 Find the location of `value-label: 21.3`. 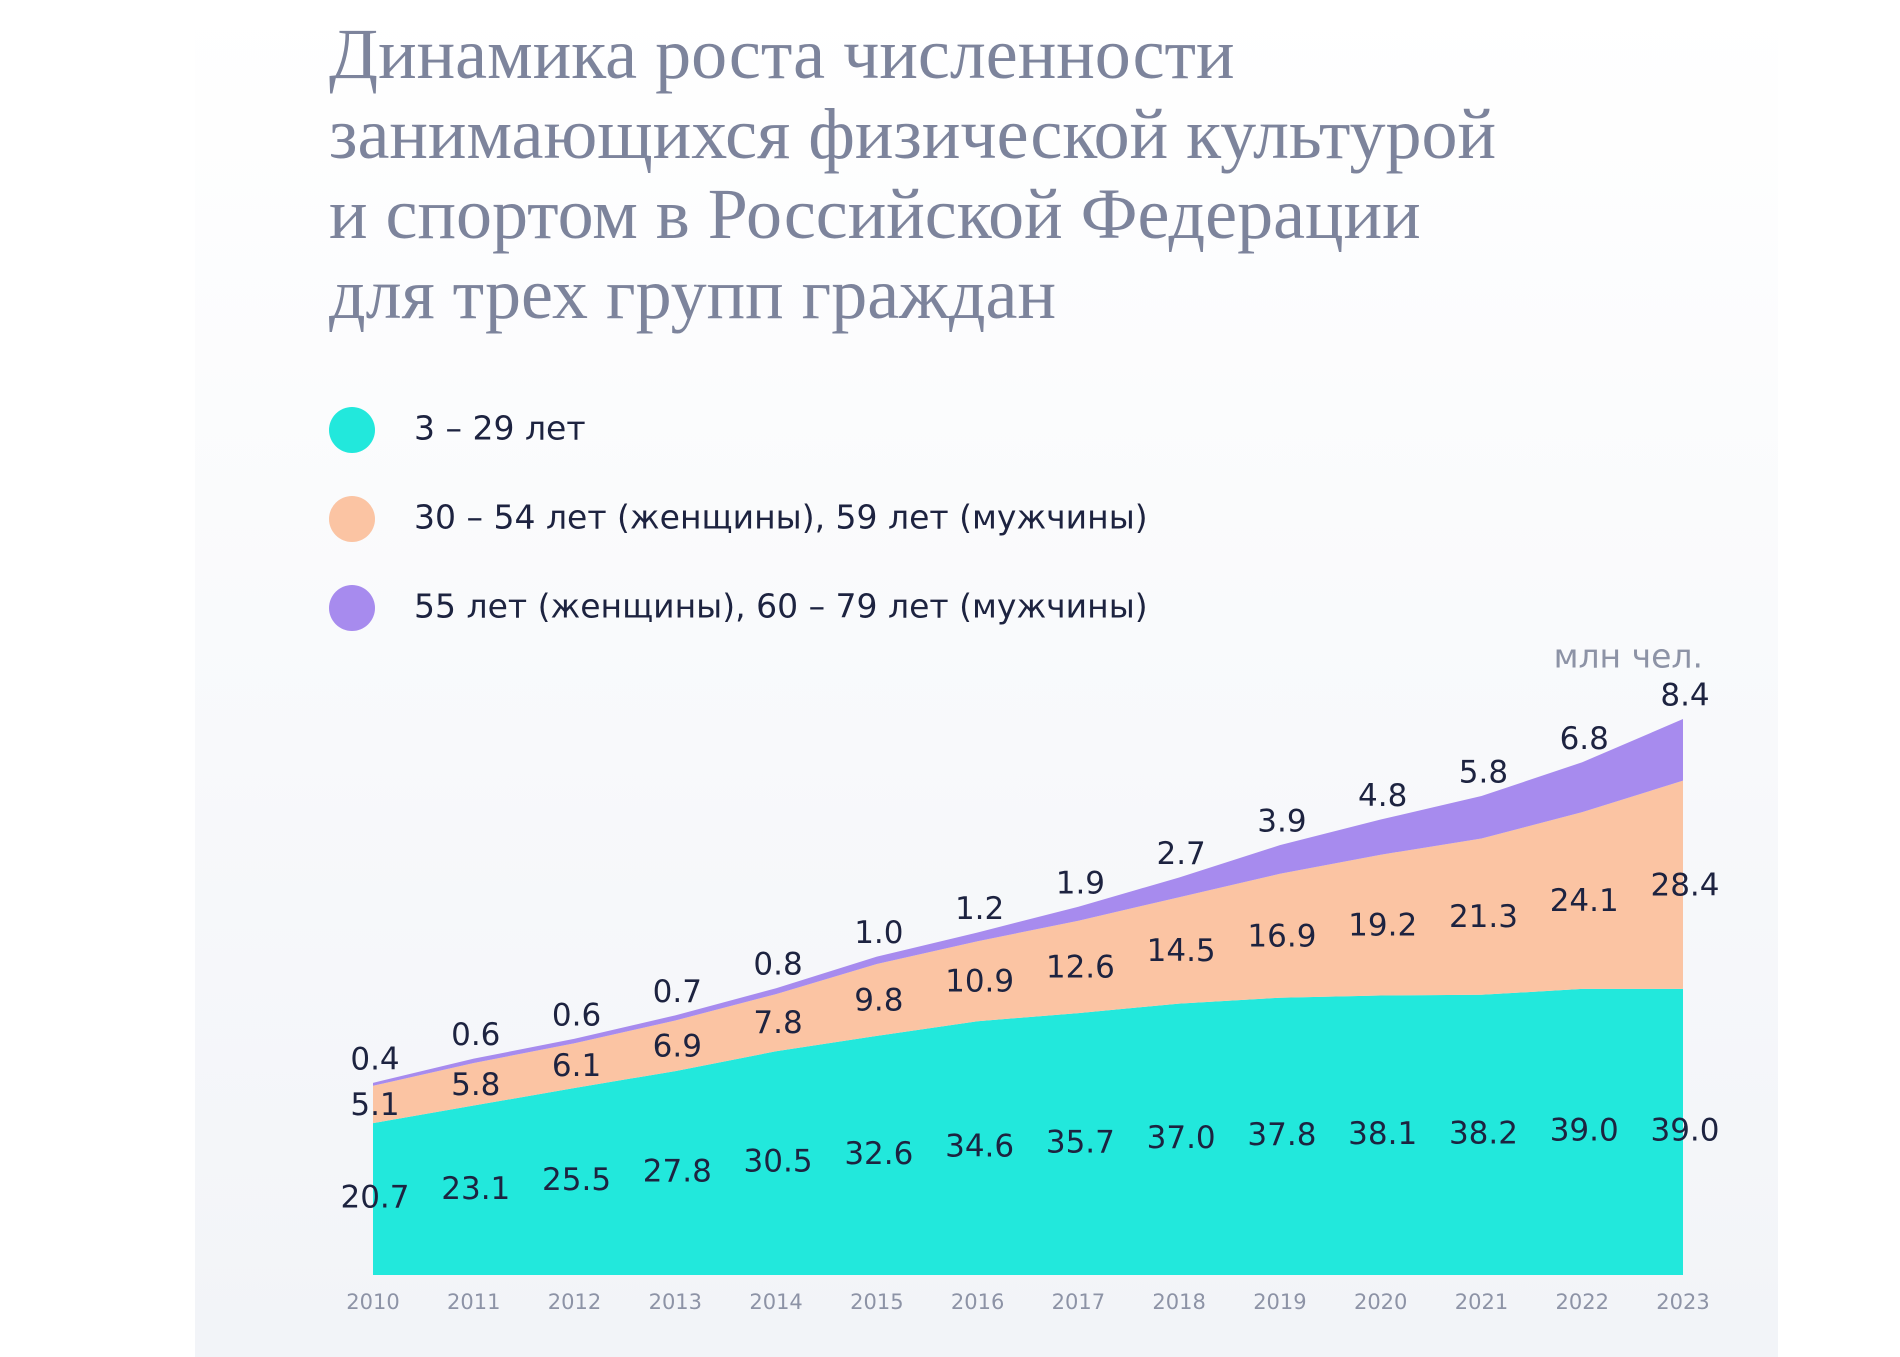

value-label: 21.3 is located at coordinates (1483, 917).